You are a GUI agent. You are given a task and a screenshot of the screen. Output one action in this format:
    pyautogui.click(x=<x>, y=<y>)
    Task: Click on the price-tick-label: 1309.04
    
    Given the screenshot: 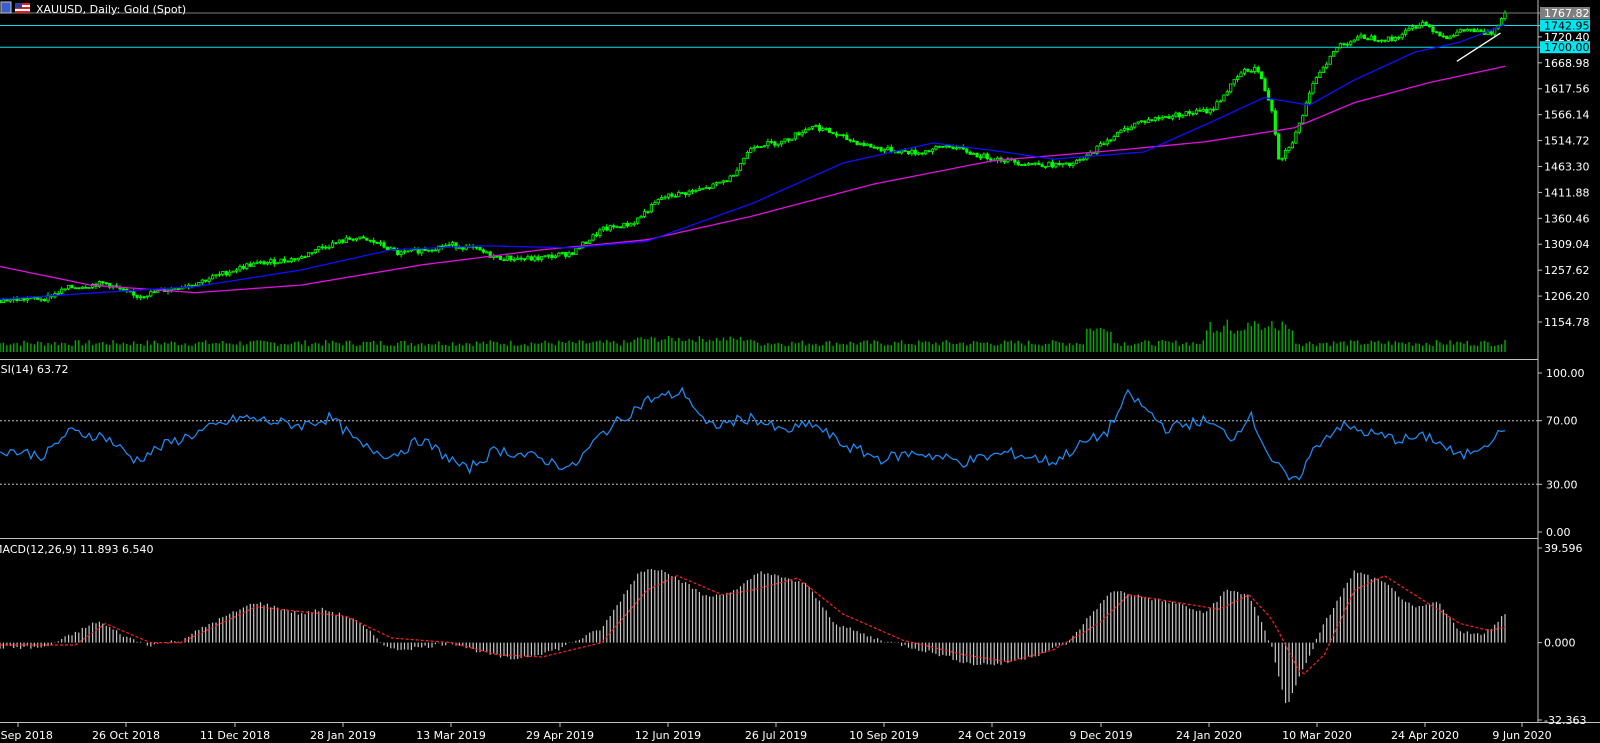 What is the action you would take?
    pyautogui.click(x=1567, y=244)
    